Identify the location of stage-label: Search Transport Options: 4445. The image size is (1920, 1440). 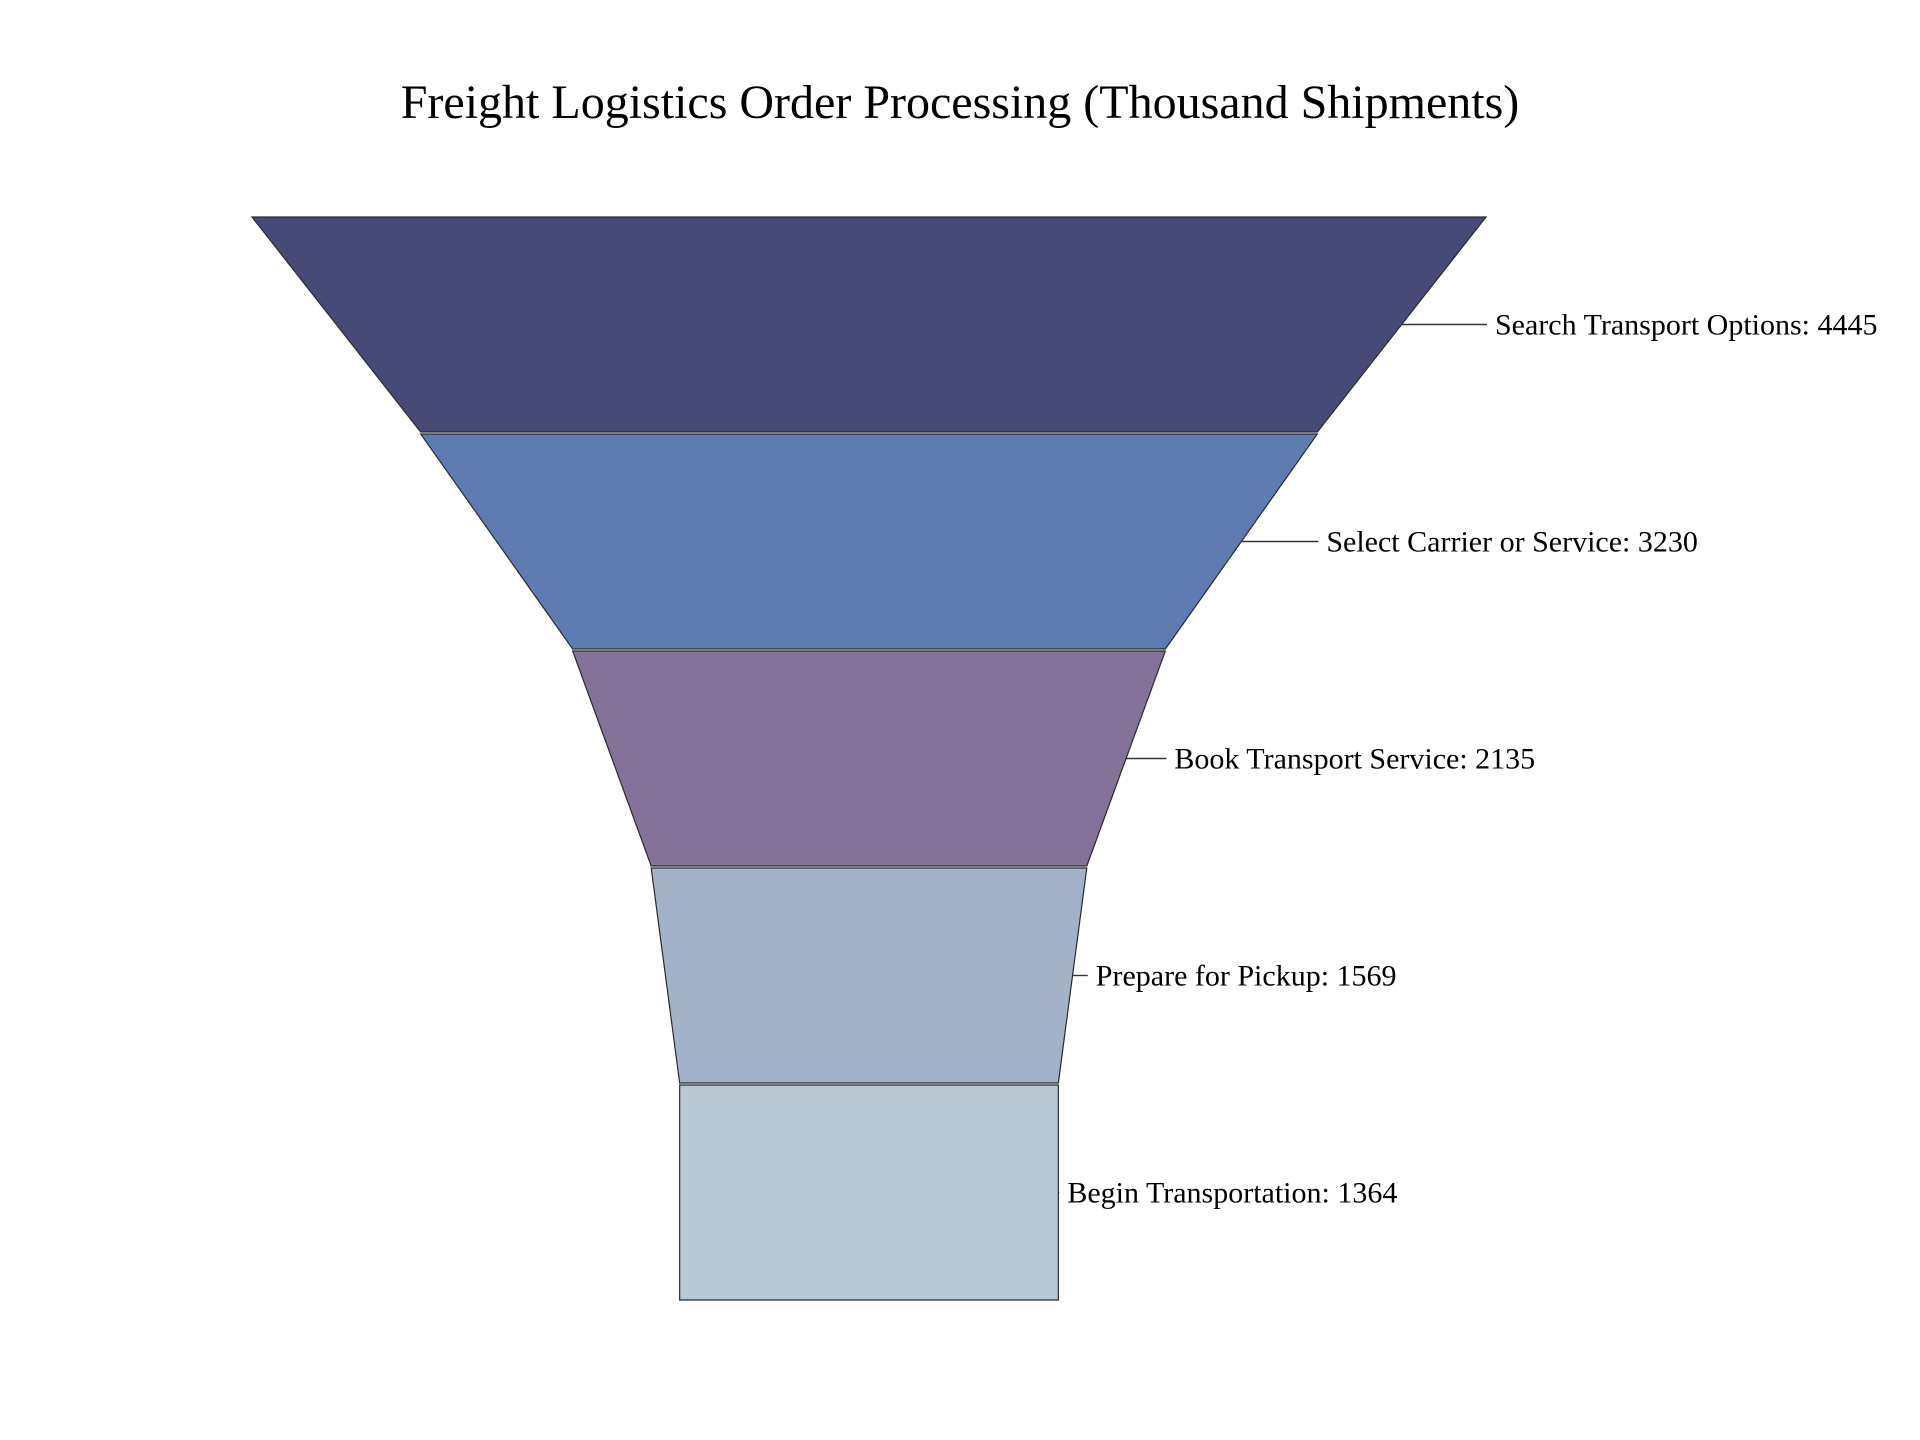
(1686, 325).